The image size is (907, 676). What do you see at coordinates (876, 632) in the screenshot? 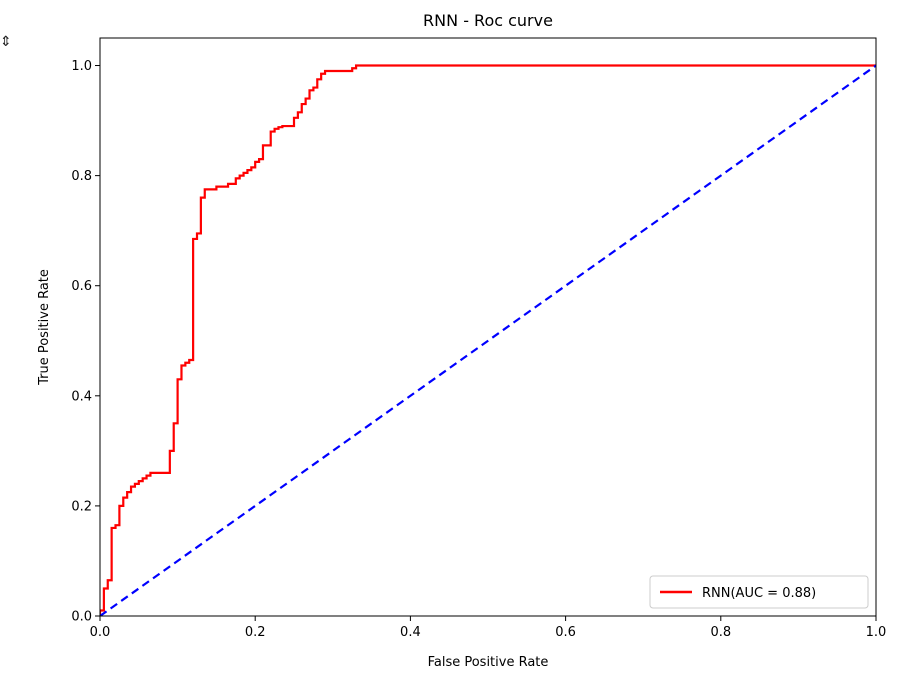
I see `x-tick-label: 1.0` at bounding box center [876, 632].